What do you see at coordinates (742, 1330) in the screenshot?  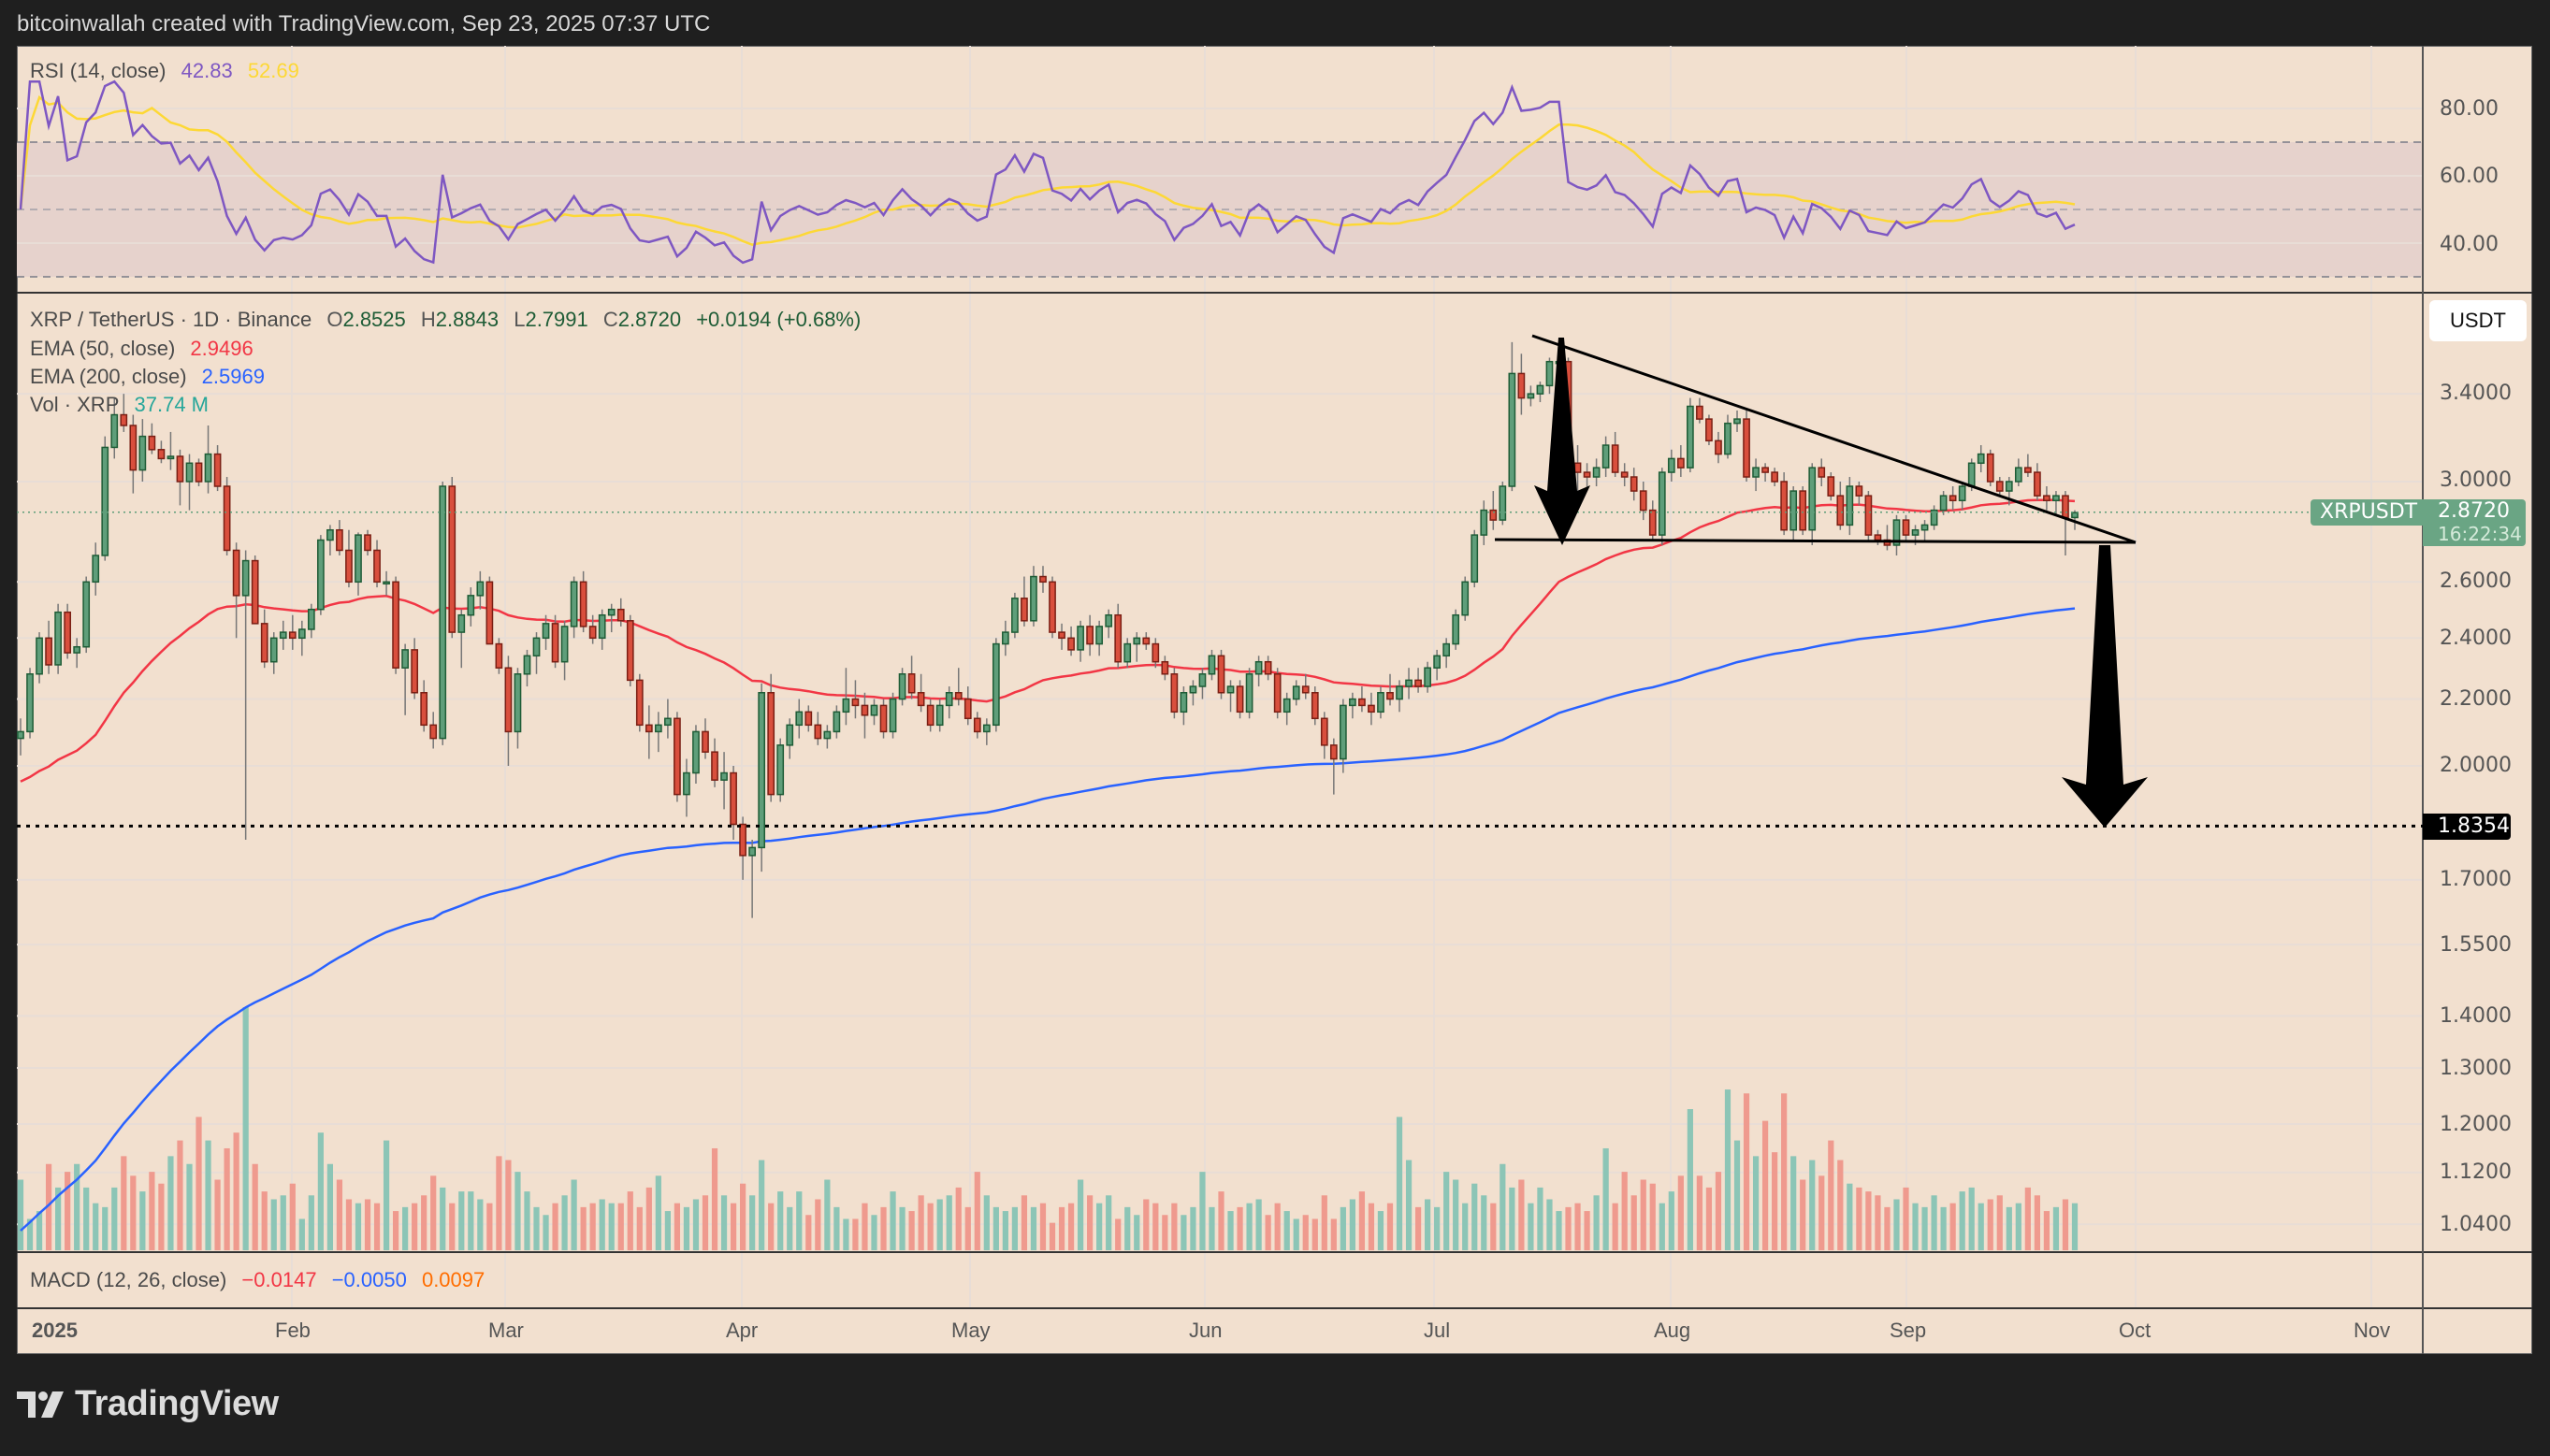 I see `time-tick: Apr` at bounding box center [742, 1330].